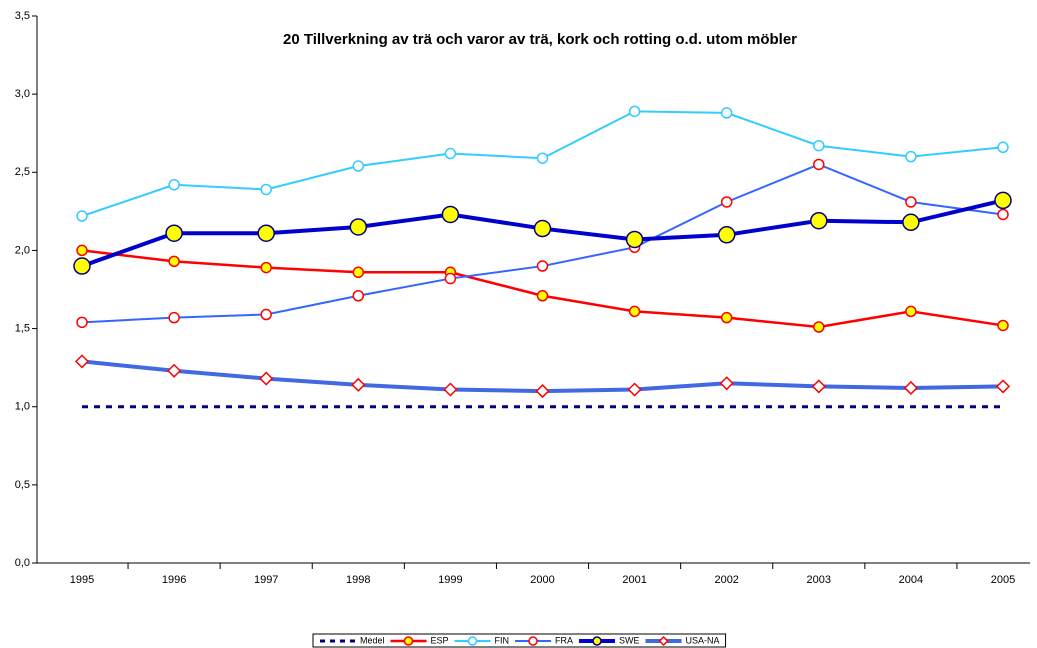 This screenshot has width=1037, height=648. What do you see at coordinates (22, 485) in the screenshot?
I see `y-tick-label: 0,5` at bounding box center [22, 485].